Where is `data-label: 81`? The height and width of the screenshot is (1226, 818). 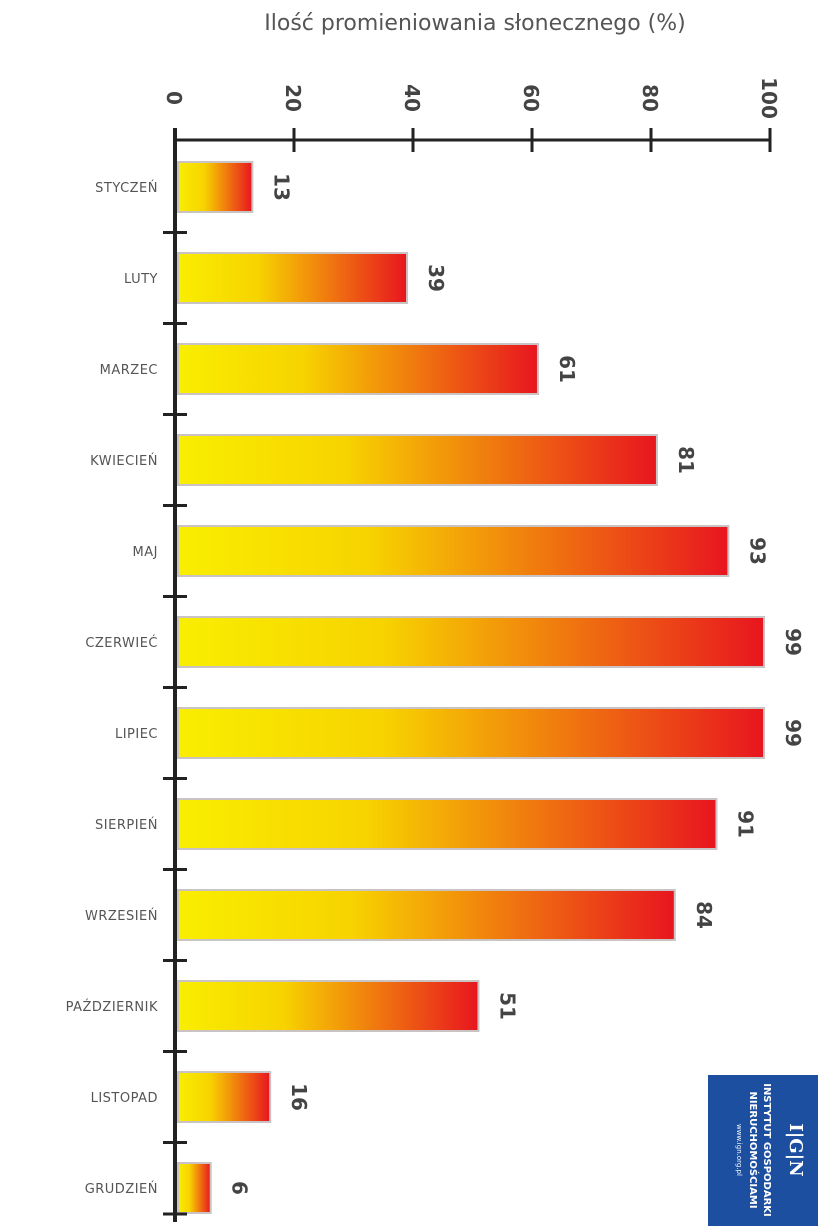
data-label: 81 is located at coordinates (686, 460).